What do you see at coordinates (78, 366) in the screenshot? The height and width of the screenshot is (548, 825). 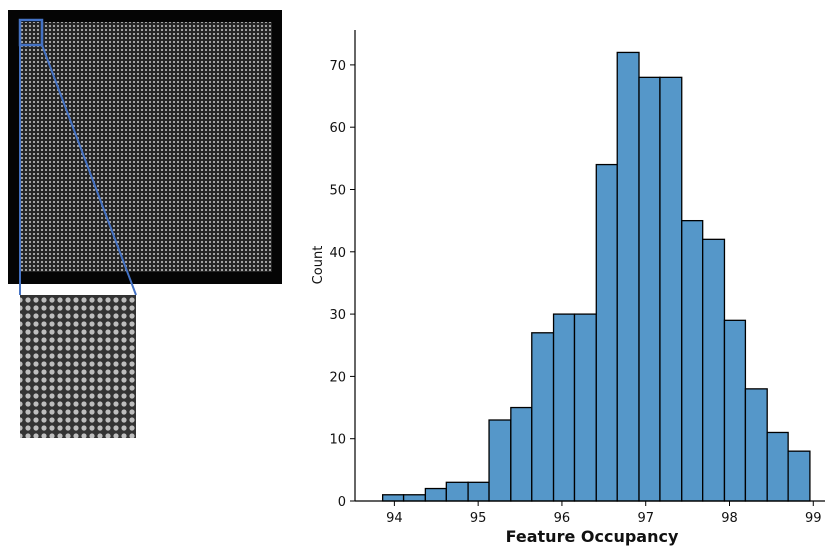 I see `zoom-inset` at bounding box center [78, 366].